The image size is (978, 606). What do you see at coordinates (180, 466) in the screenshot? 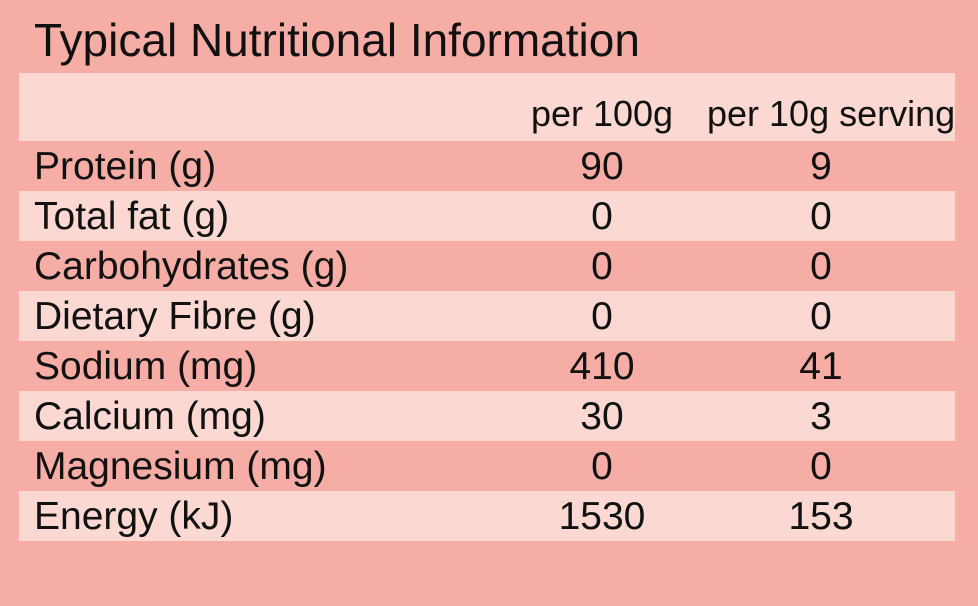
I see `row-label: Magnesium (mg)` at bounding box center [180, 466].